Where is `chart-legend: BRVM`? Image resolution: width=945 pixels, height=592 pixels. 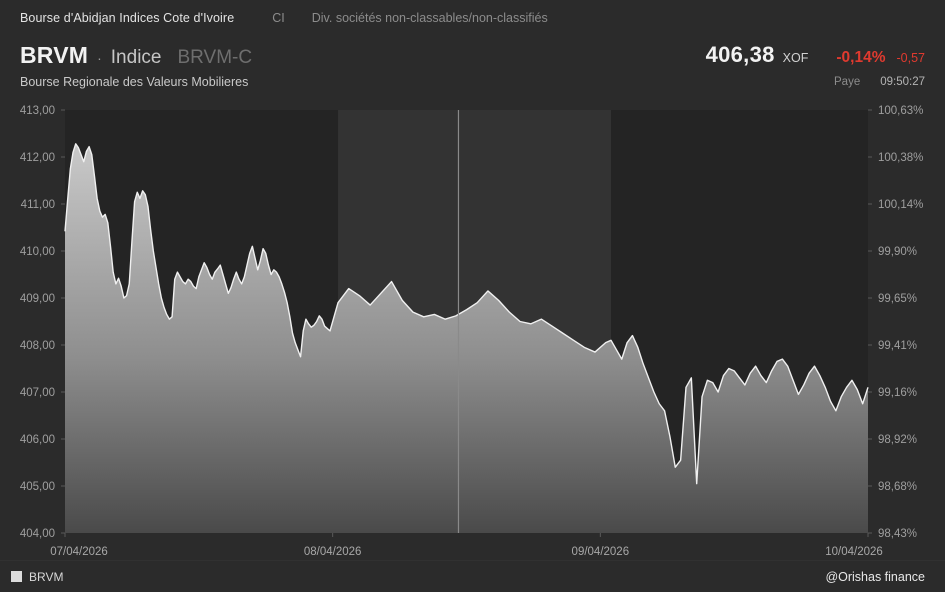 chart-legend: BRVM is located at coordinates (37, 577).